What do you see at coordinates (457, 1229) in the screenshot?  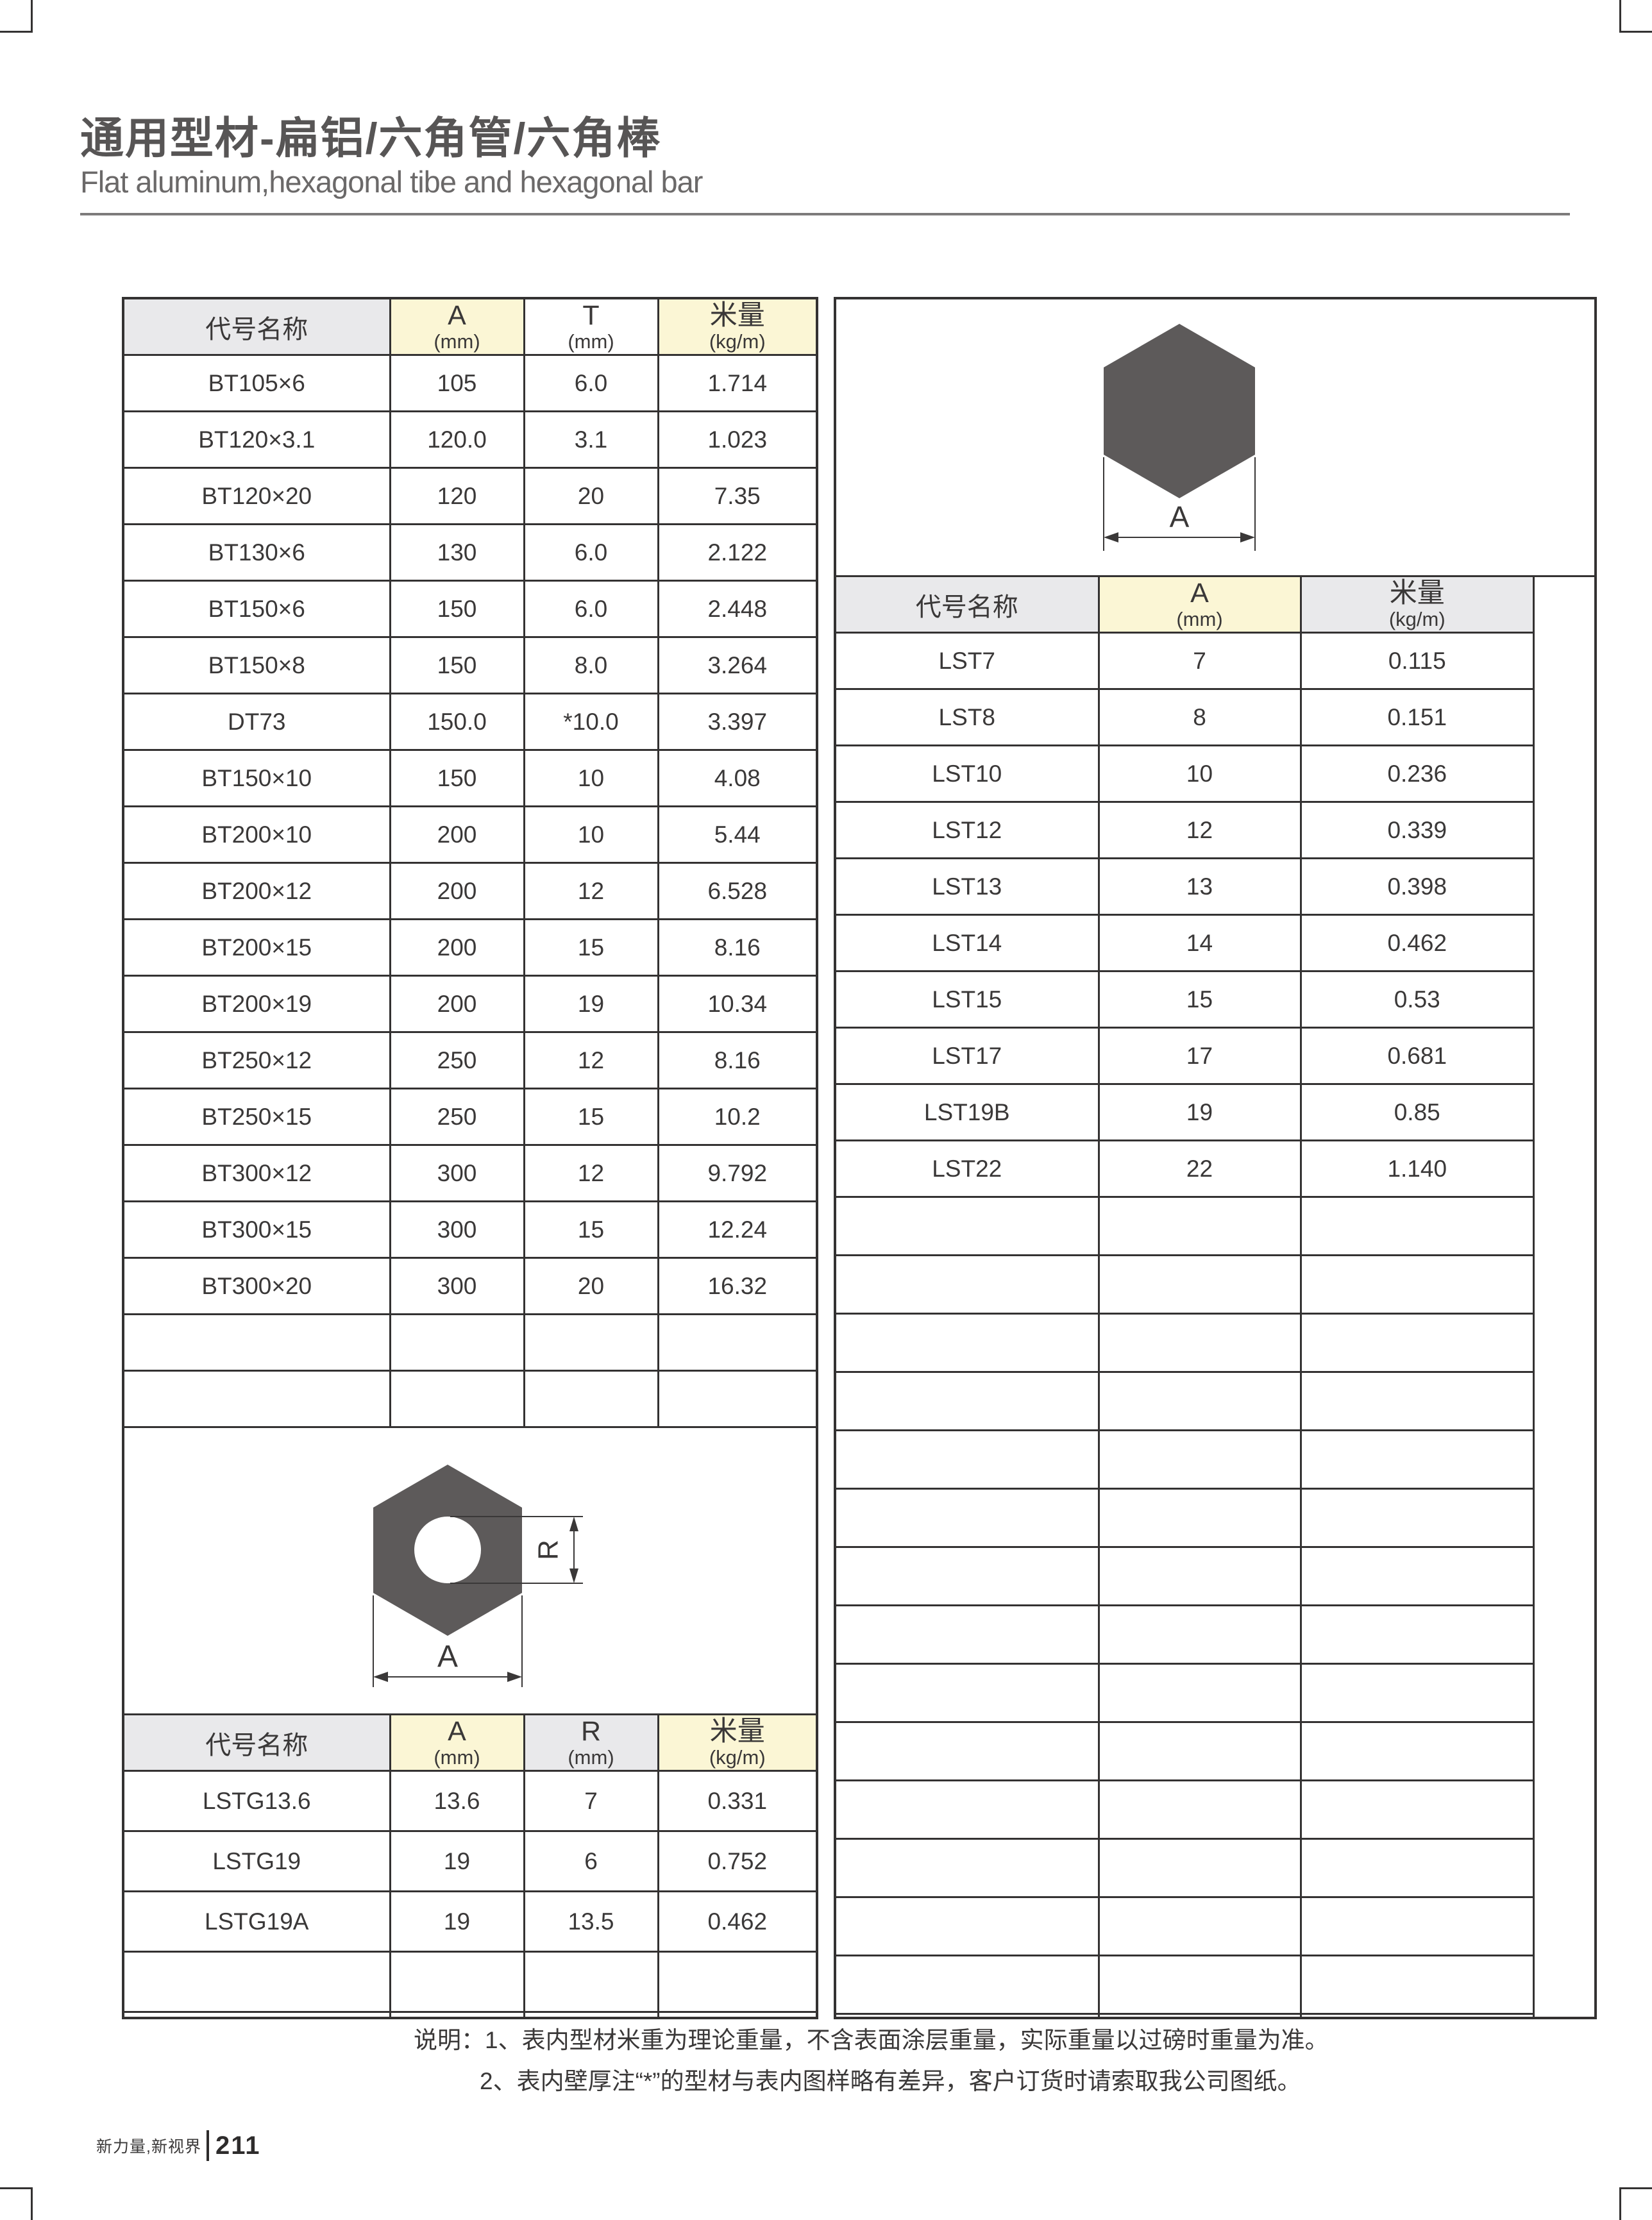 I see `table-cell: 300` at bounding box center [457, 1229].